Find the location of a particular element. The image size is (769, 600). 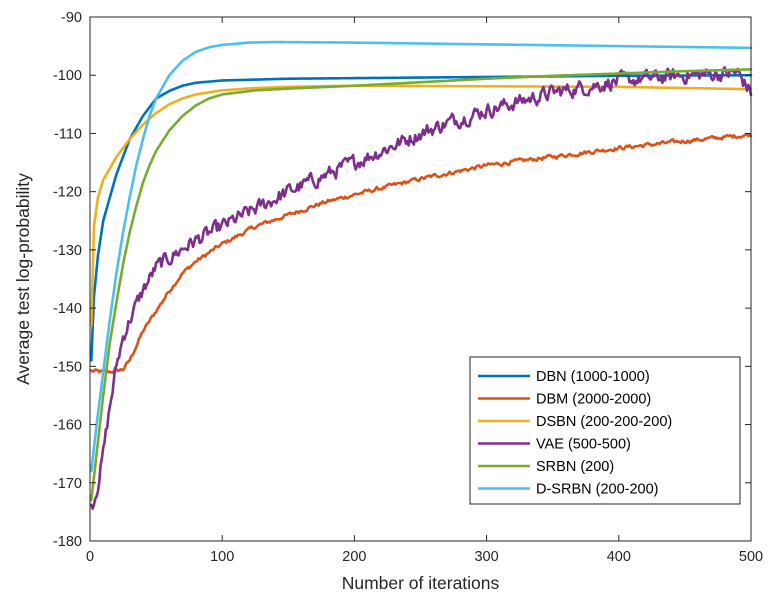

x-axis-title: Number of iterations is located at coordinates (421, 583).